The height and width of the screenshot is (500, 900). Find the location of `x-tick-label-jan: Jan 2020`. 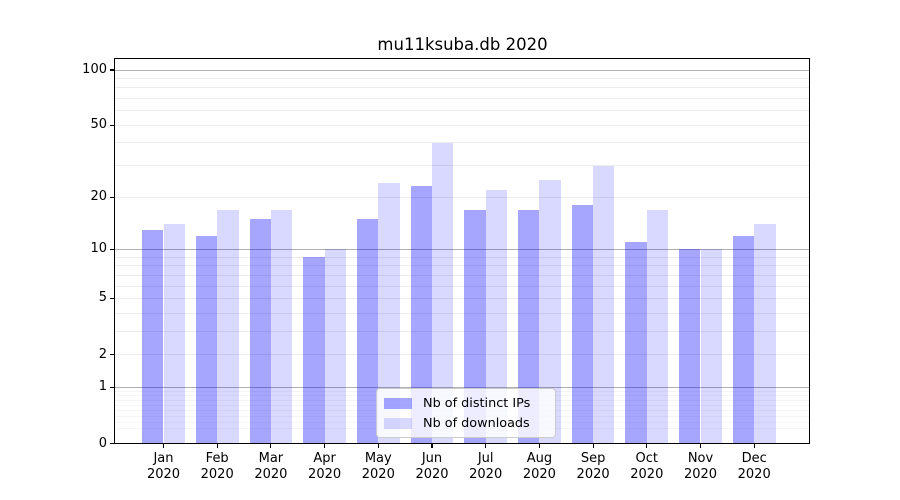

x-tick-label-jan: Jan 2020 is located at coordinates (163, 466).